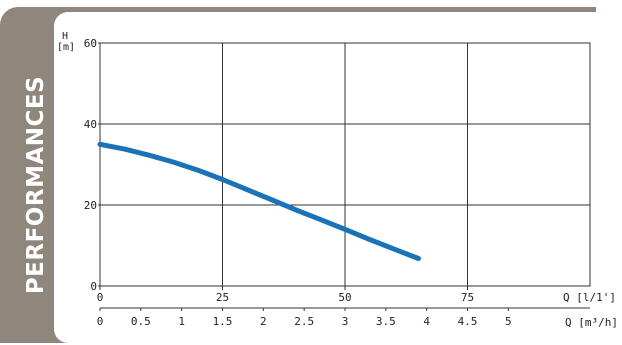 Image resolution: width=622 pixels, height=345 pixels. Describe the element at coordinates (65, 36) in the screenshot. I see `y-axis-name: H` at that location.